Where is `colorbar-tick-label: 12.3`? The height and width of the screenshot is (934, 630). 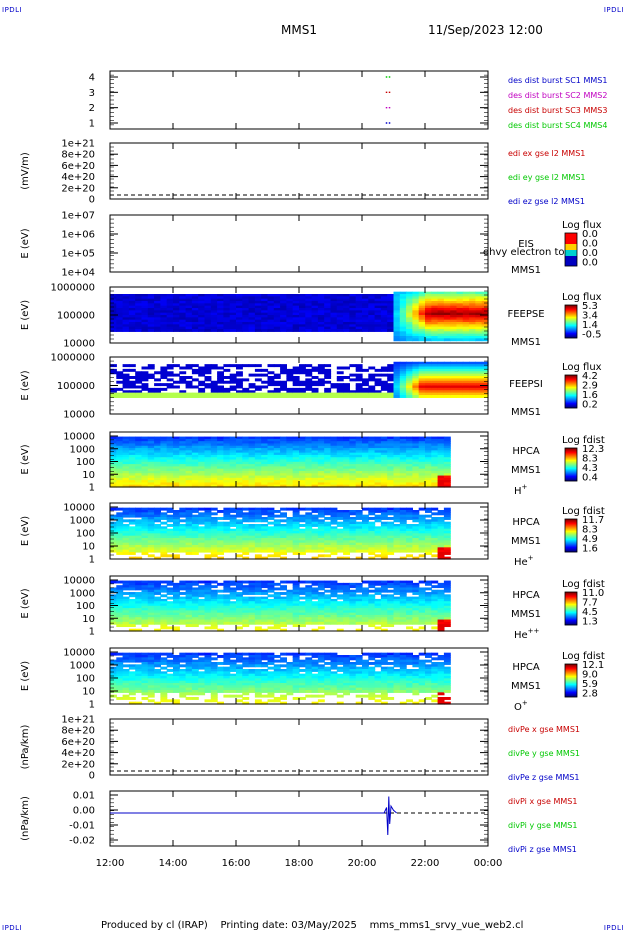 colorbar-tick-label: 12.3 is located at coordinates (593, 449).